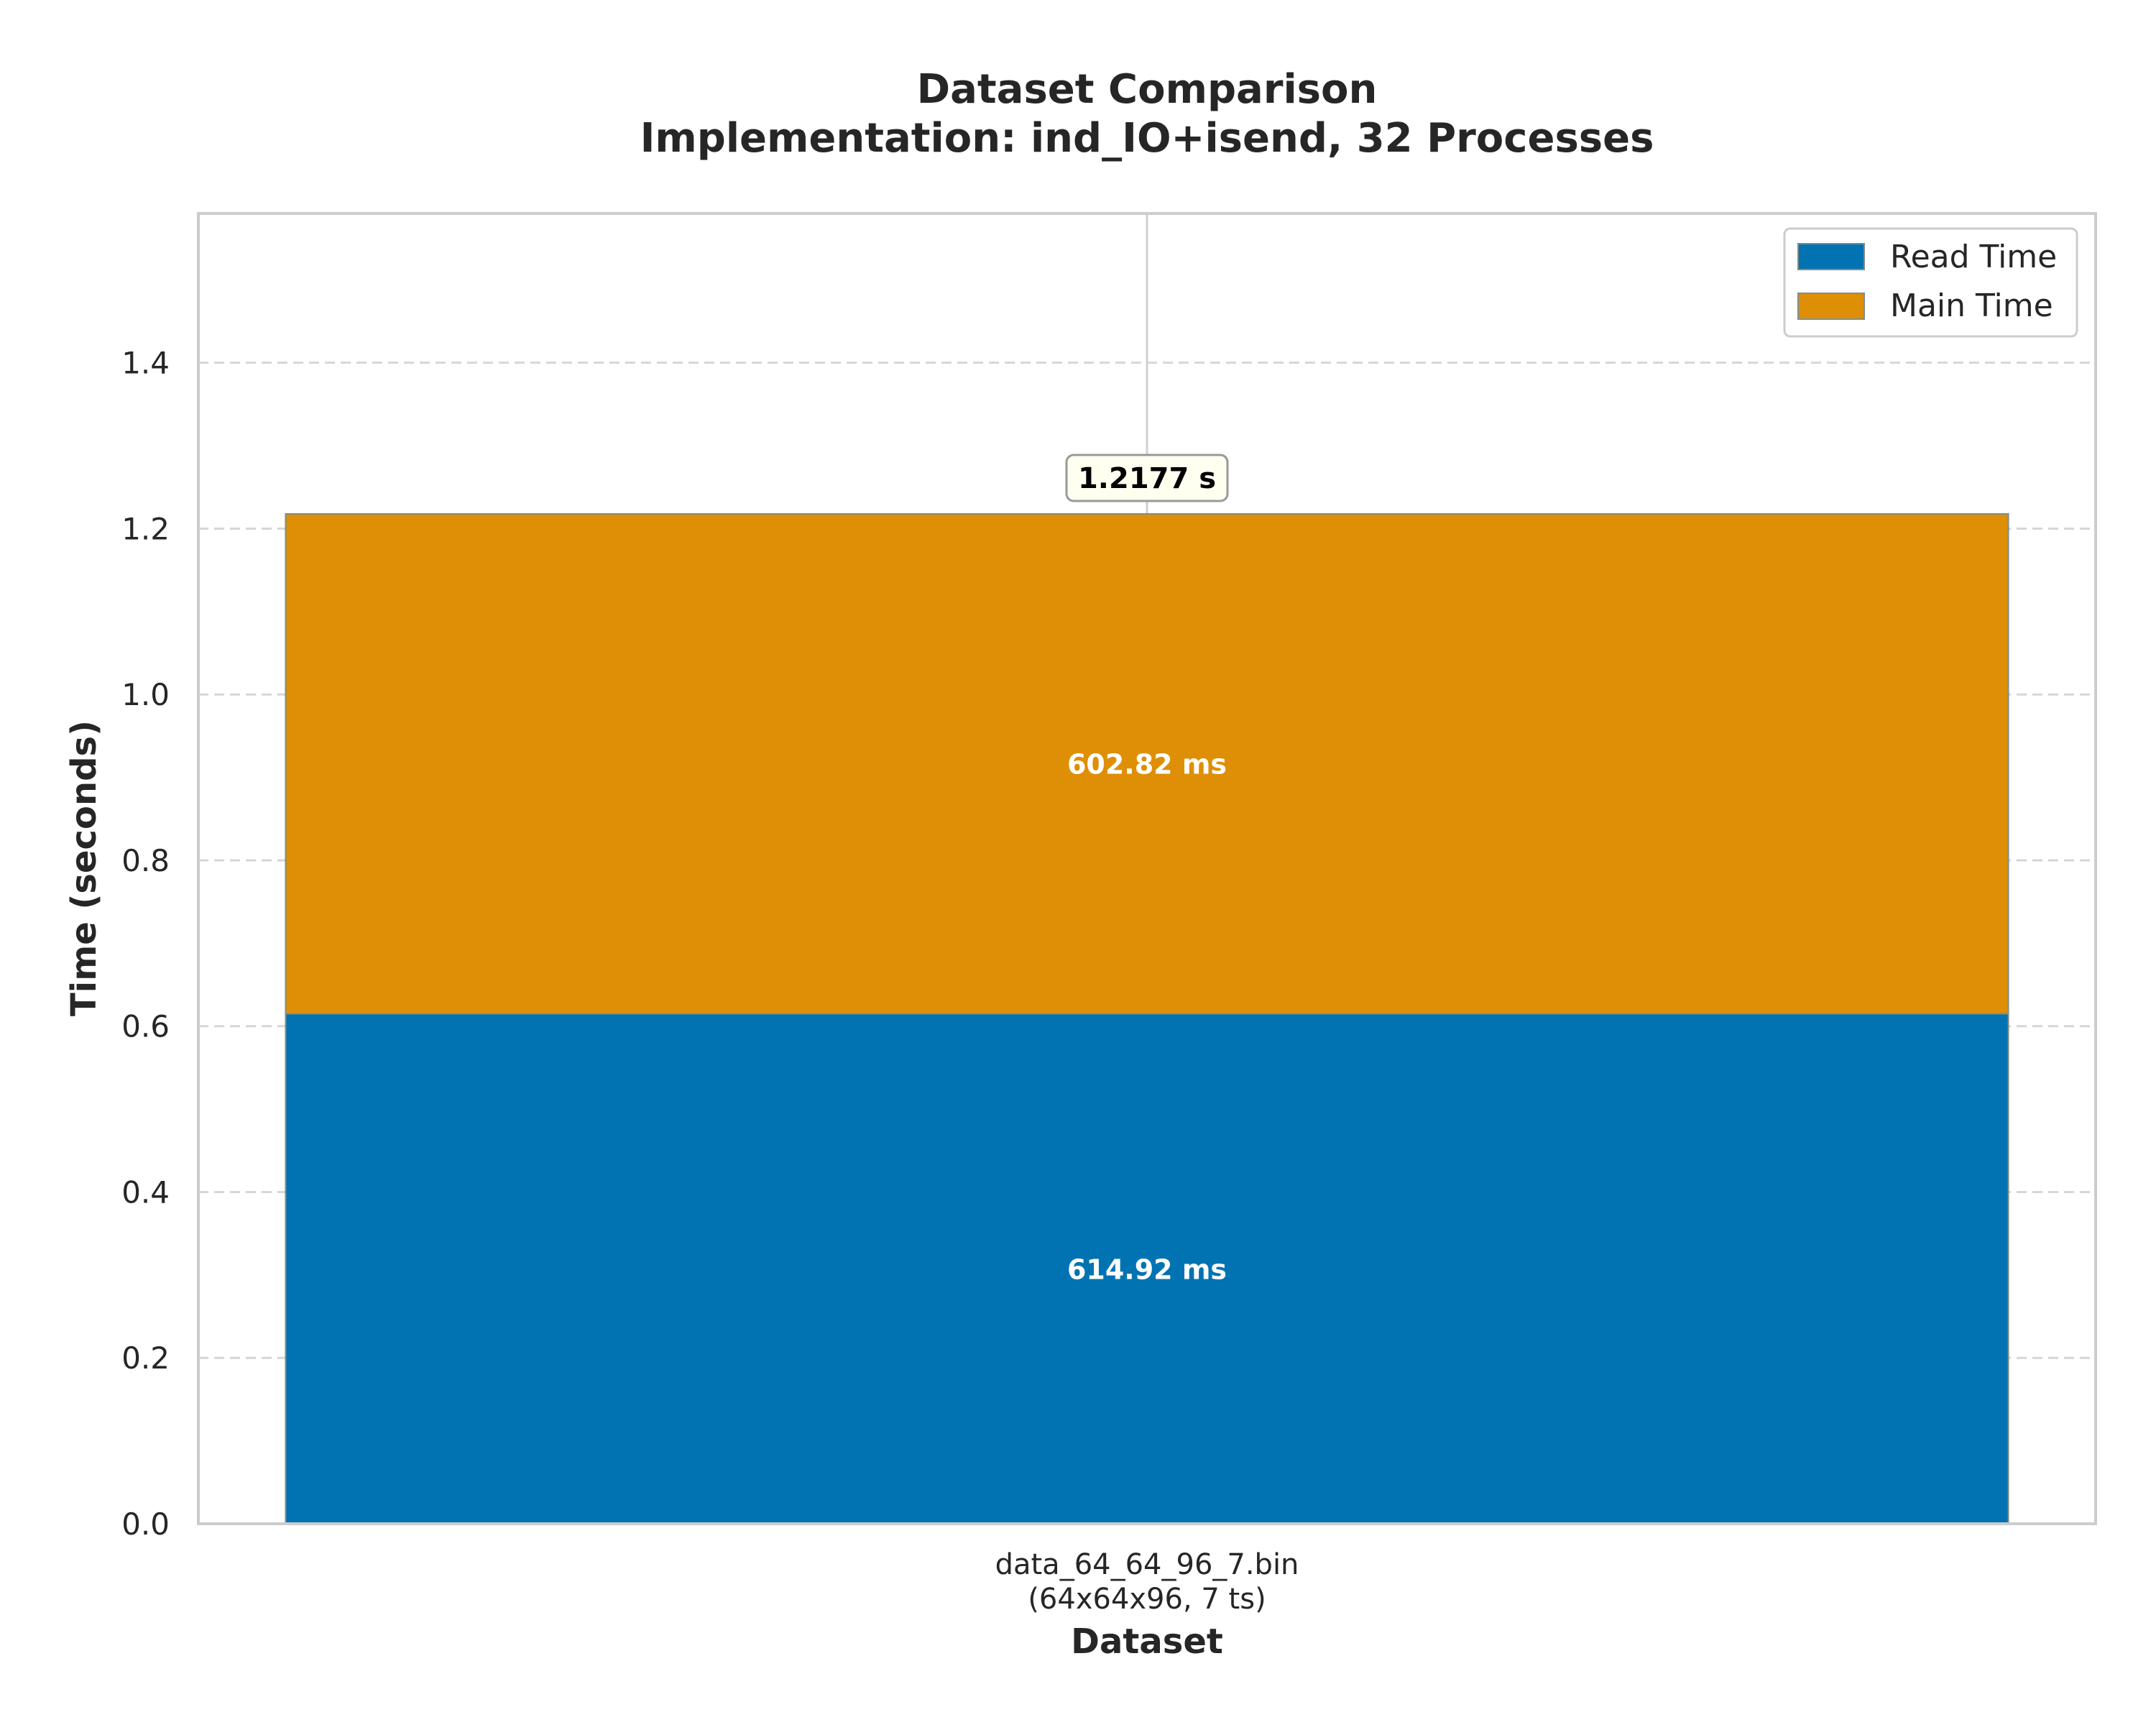 The image size is (2156, 1725). Describe the element at coordinates (1831, 306) in the screenshot. I see `legend-swatch-main-time` at that location.